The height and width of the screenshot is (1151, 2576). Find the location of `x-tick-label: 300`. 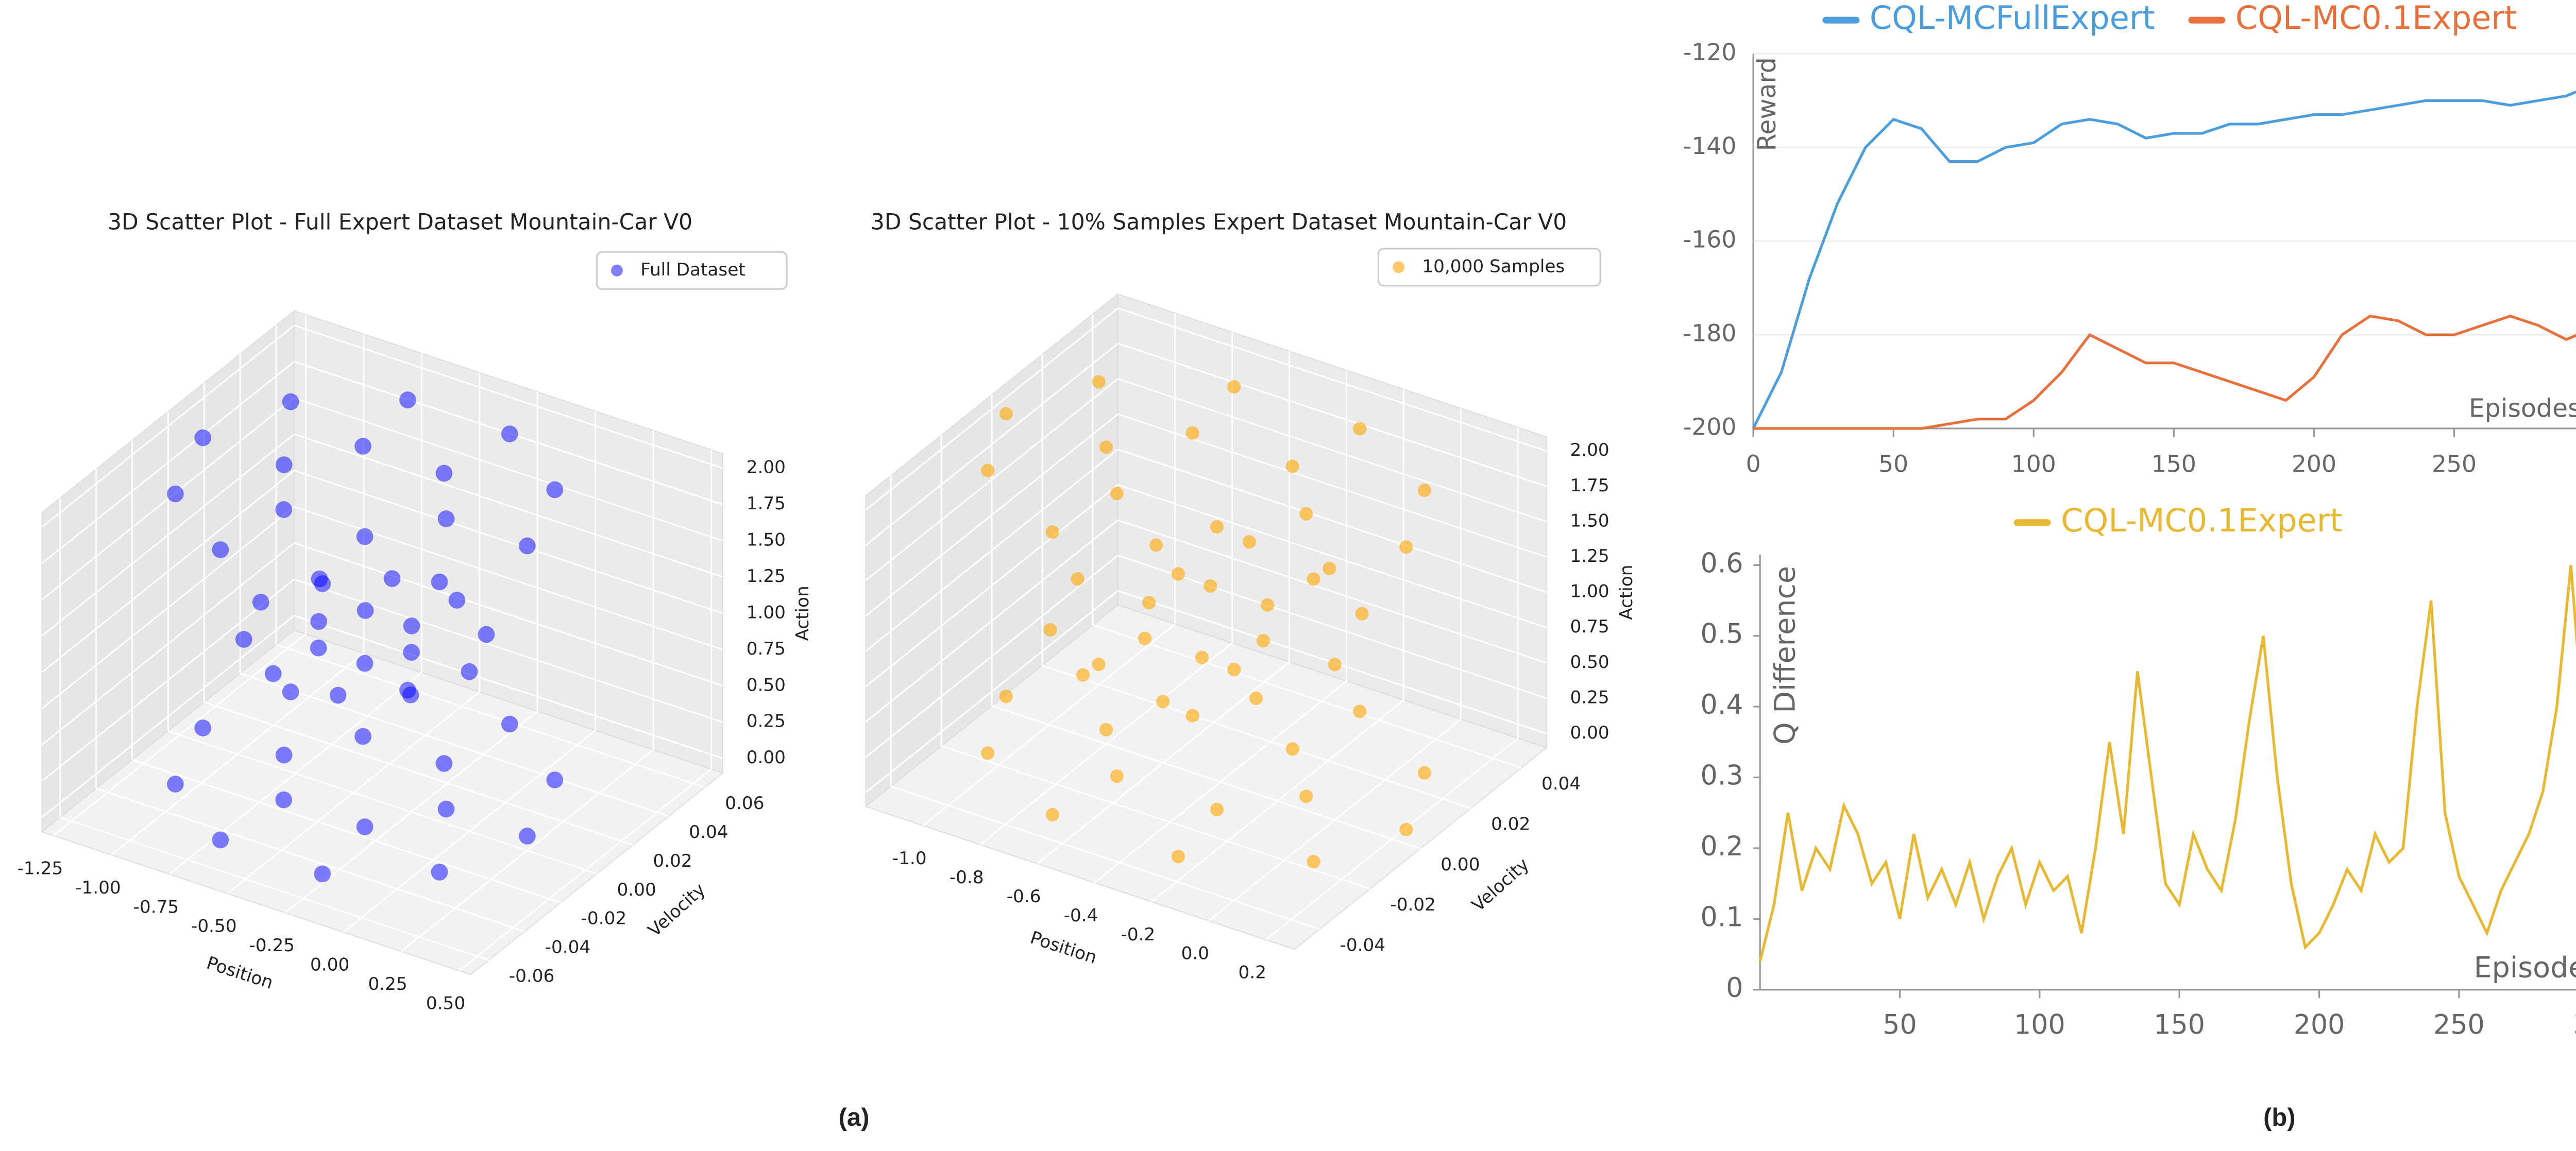

x-tick-label: 300 is located at coordinates (2574, 1025).